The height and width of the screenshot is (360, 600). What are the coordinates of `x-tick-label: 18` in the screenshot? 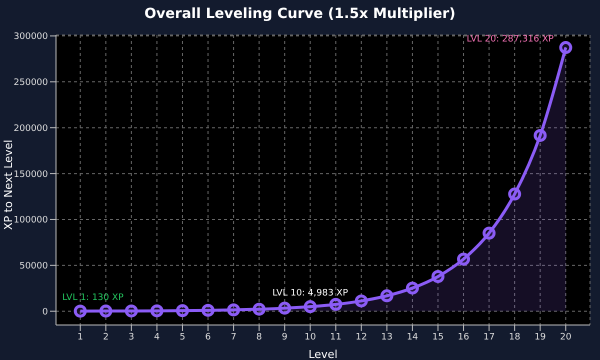 It's located at (514, 337).